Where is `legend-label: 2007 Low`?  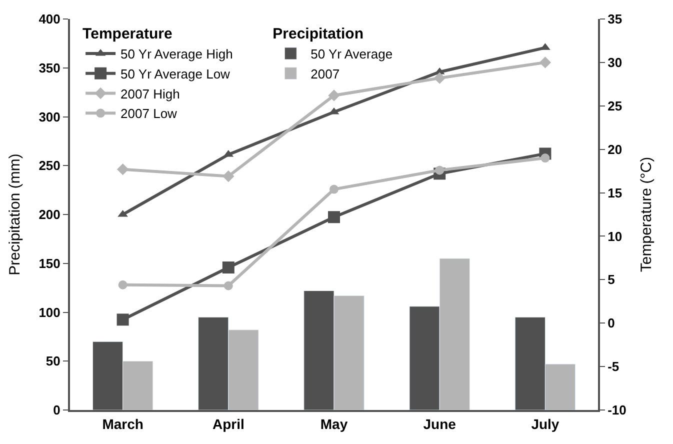 legend-label: 2007 Low is located at coordinates (149, 114).